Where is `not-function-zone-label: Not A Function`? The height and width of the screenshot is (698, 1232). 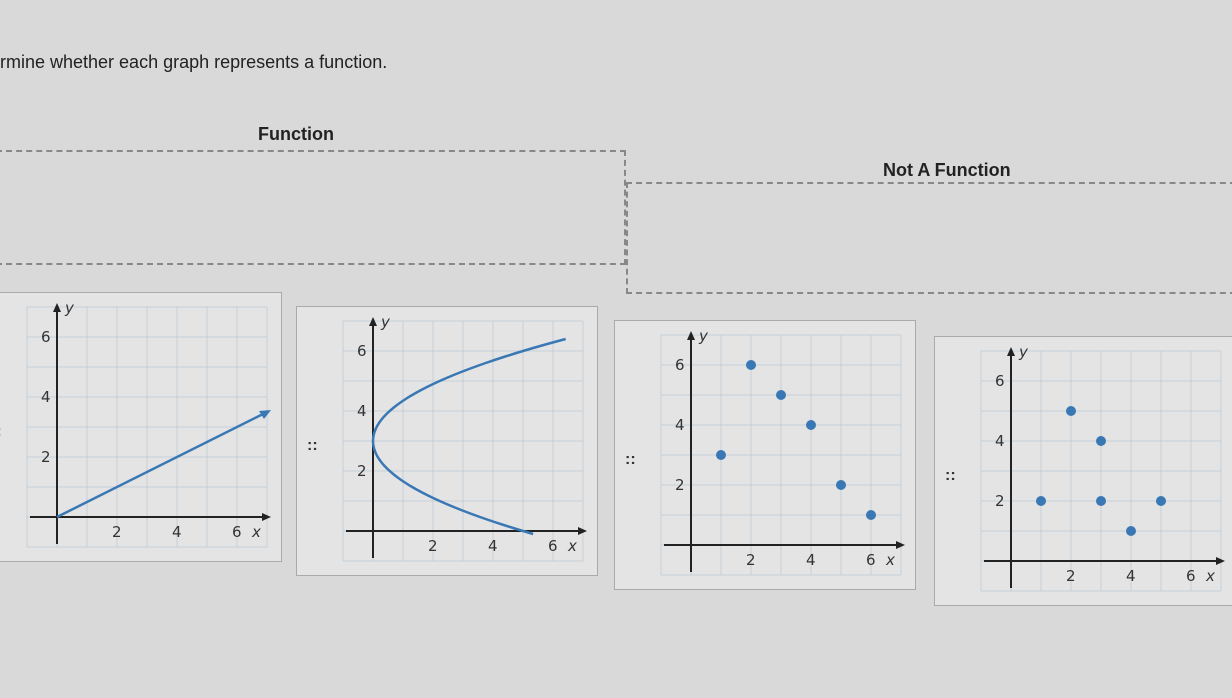 not-function-zone-label: Not A Function is located at coordinates (947, 170).